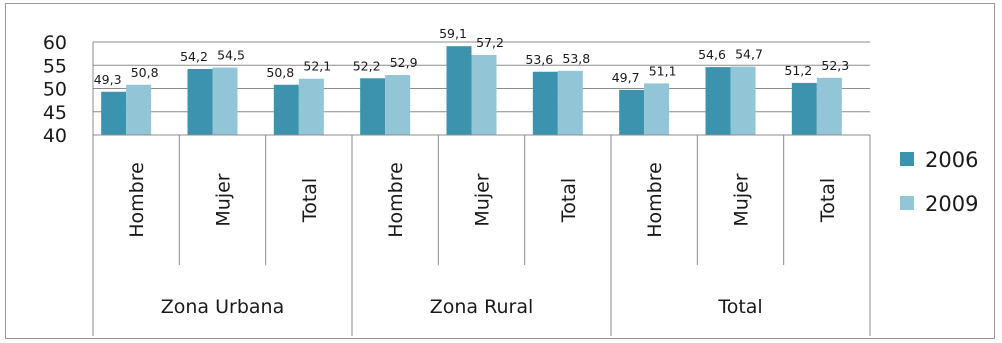  Describe the element at coordinates (55, 113) in the screenshot. I see `y-tick-label: 45` at that location.